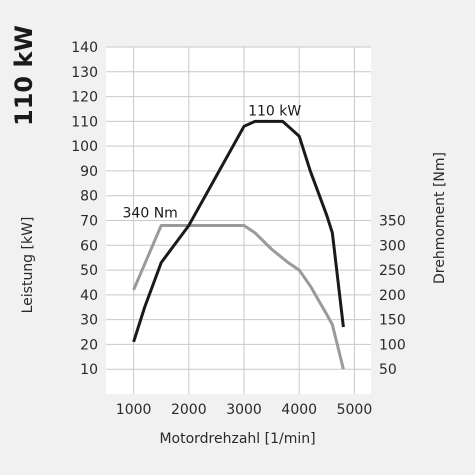 This screenshot has width=475, height=475. I want to click on x-axis-label: Motordrehzahl [1/min], so click(237, 439).